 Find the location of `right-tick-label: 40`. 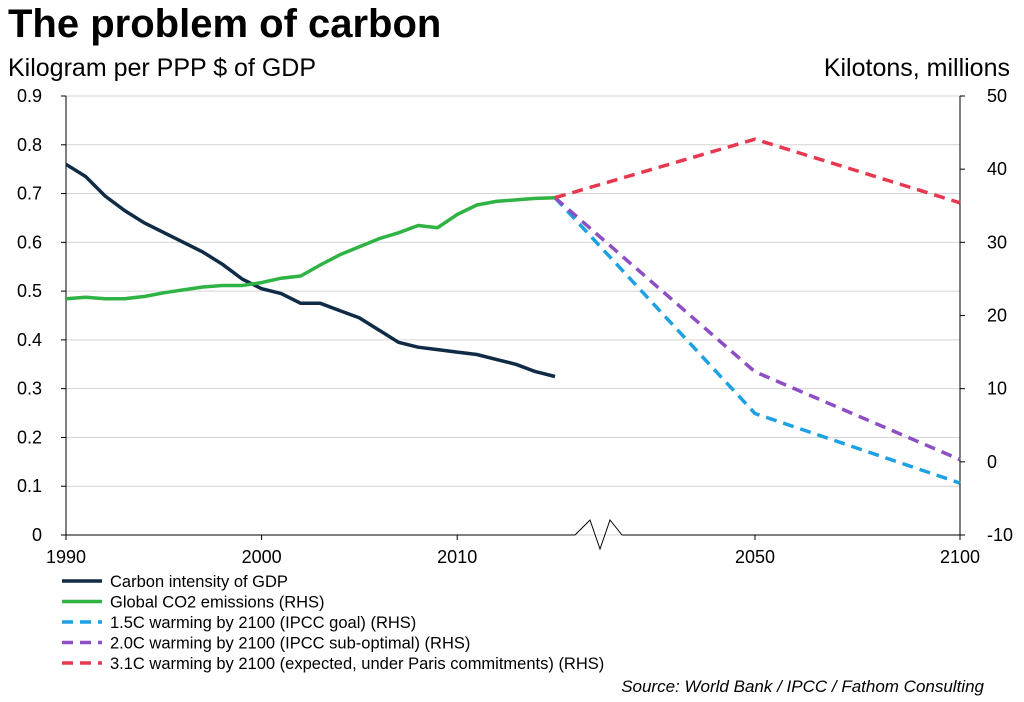

right-tick-label: 40 is located at coordinates (997, 169).